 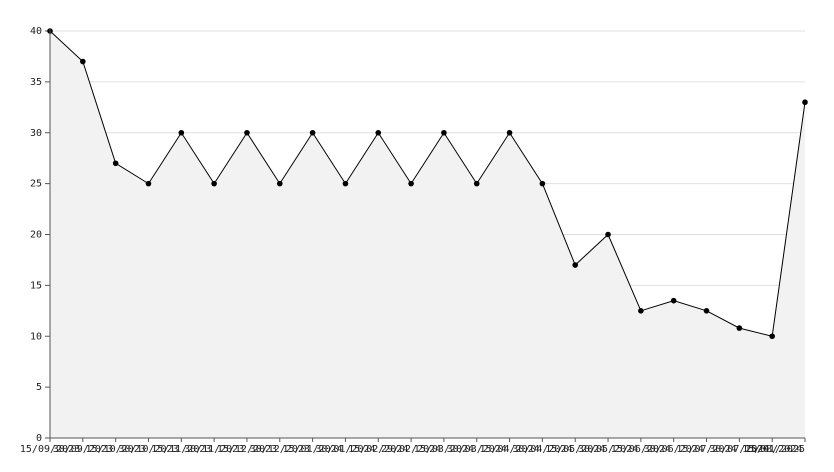 What do you see at coordinates (36, 31) in the screenshot?
I see `y-tick-label: 40` at bounding box center [36, 31].